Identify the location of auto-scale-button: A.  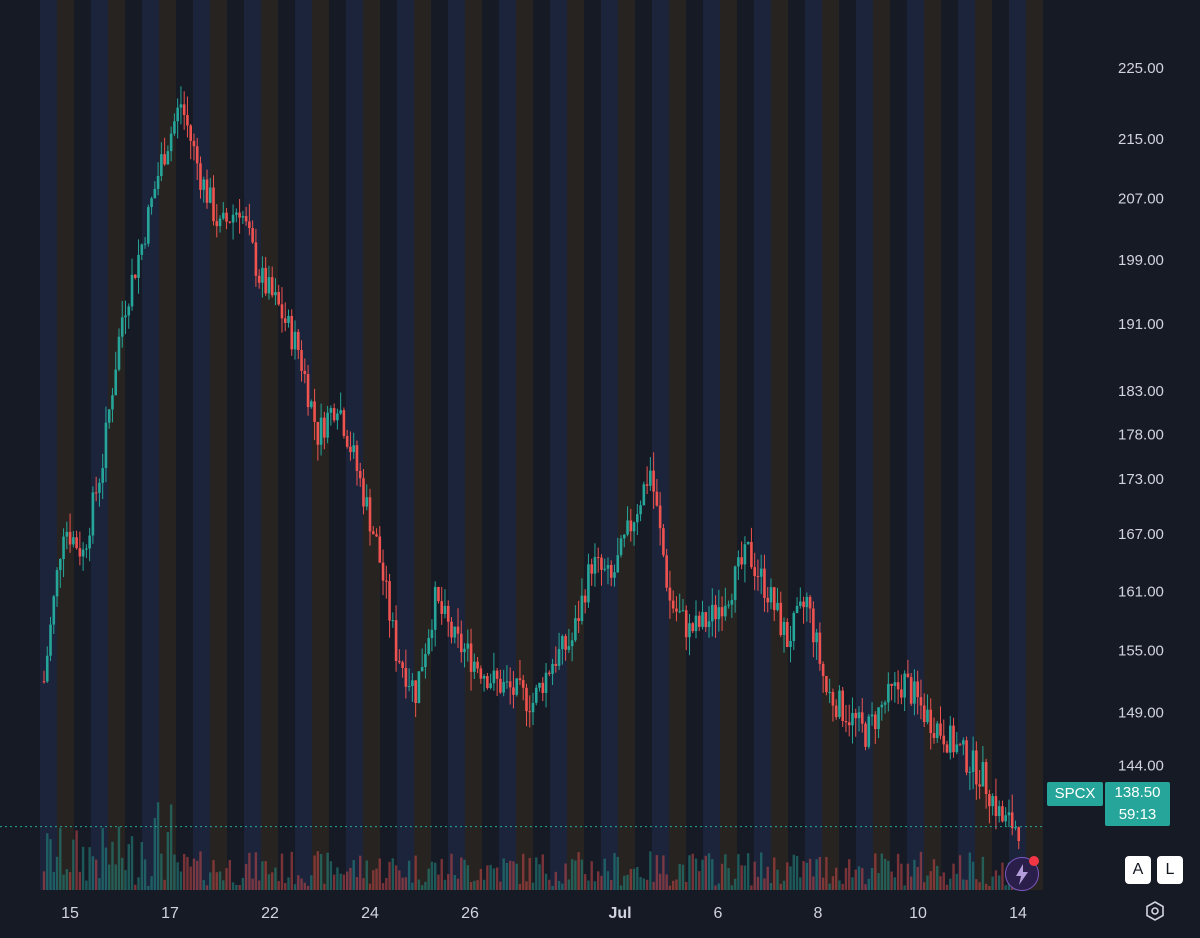
(1138, 870).